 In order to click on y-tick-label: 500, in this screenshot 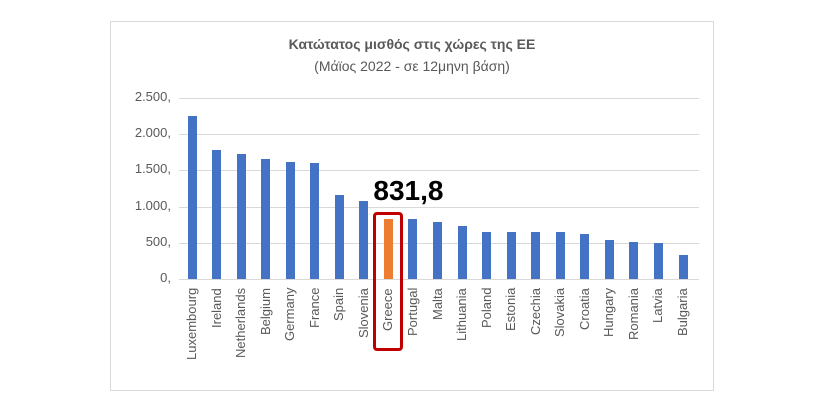, I will do `click(158, 241)`.